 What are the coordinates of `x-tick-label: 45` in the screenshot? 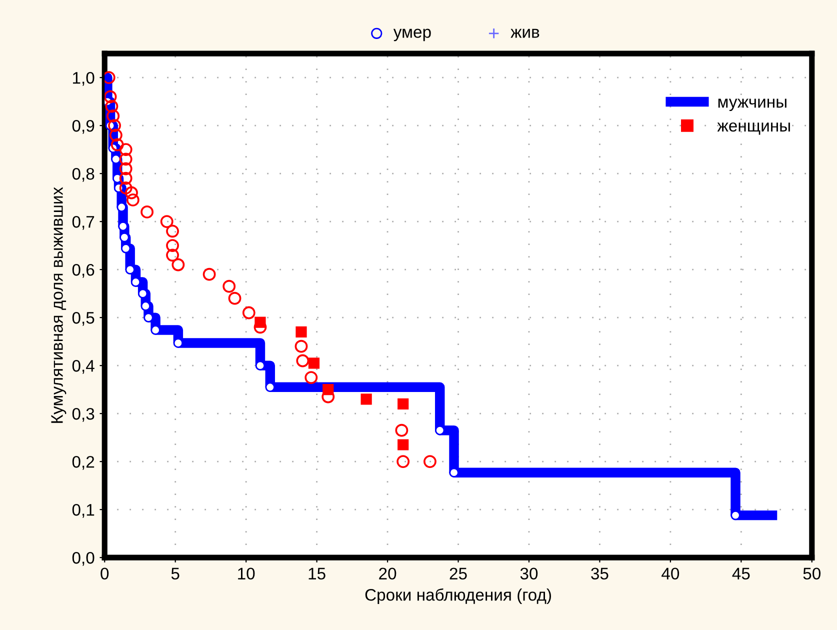 It's located at (741, 574).